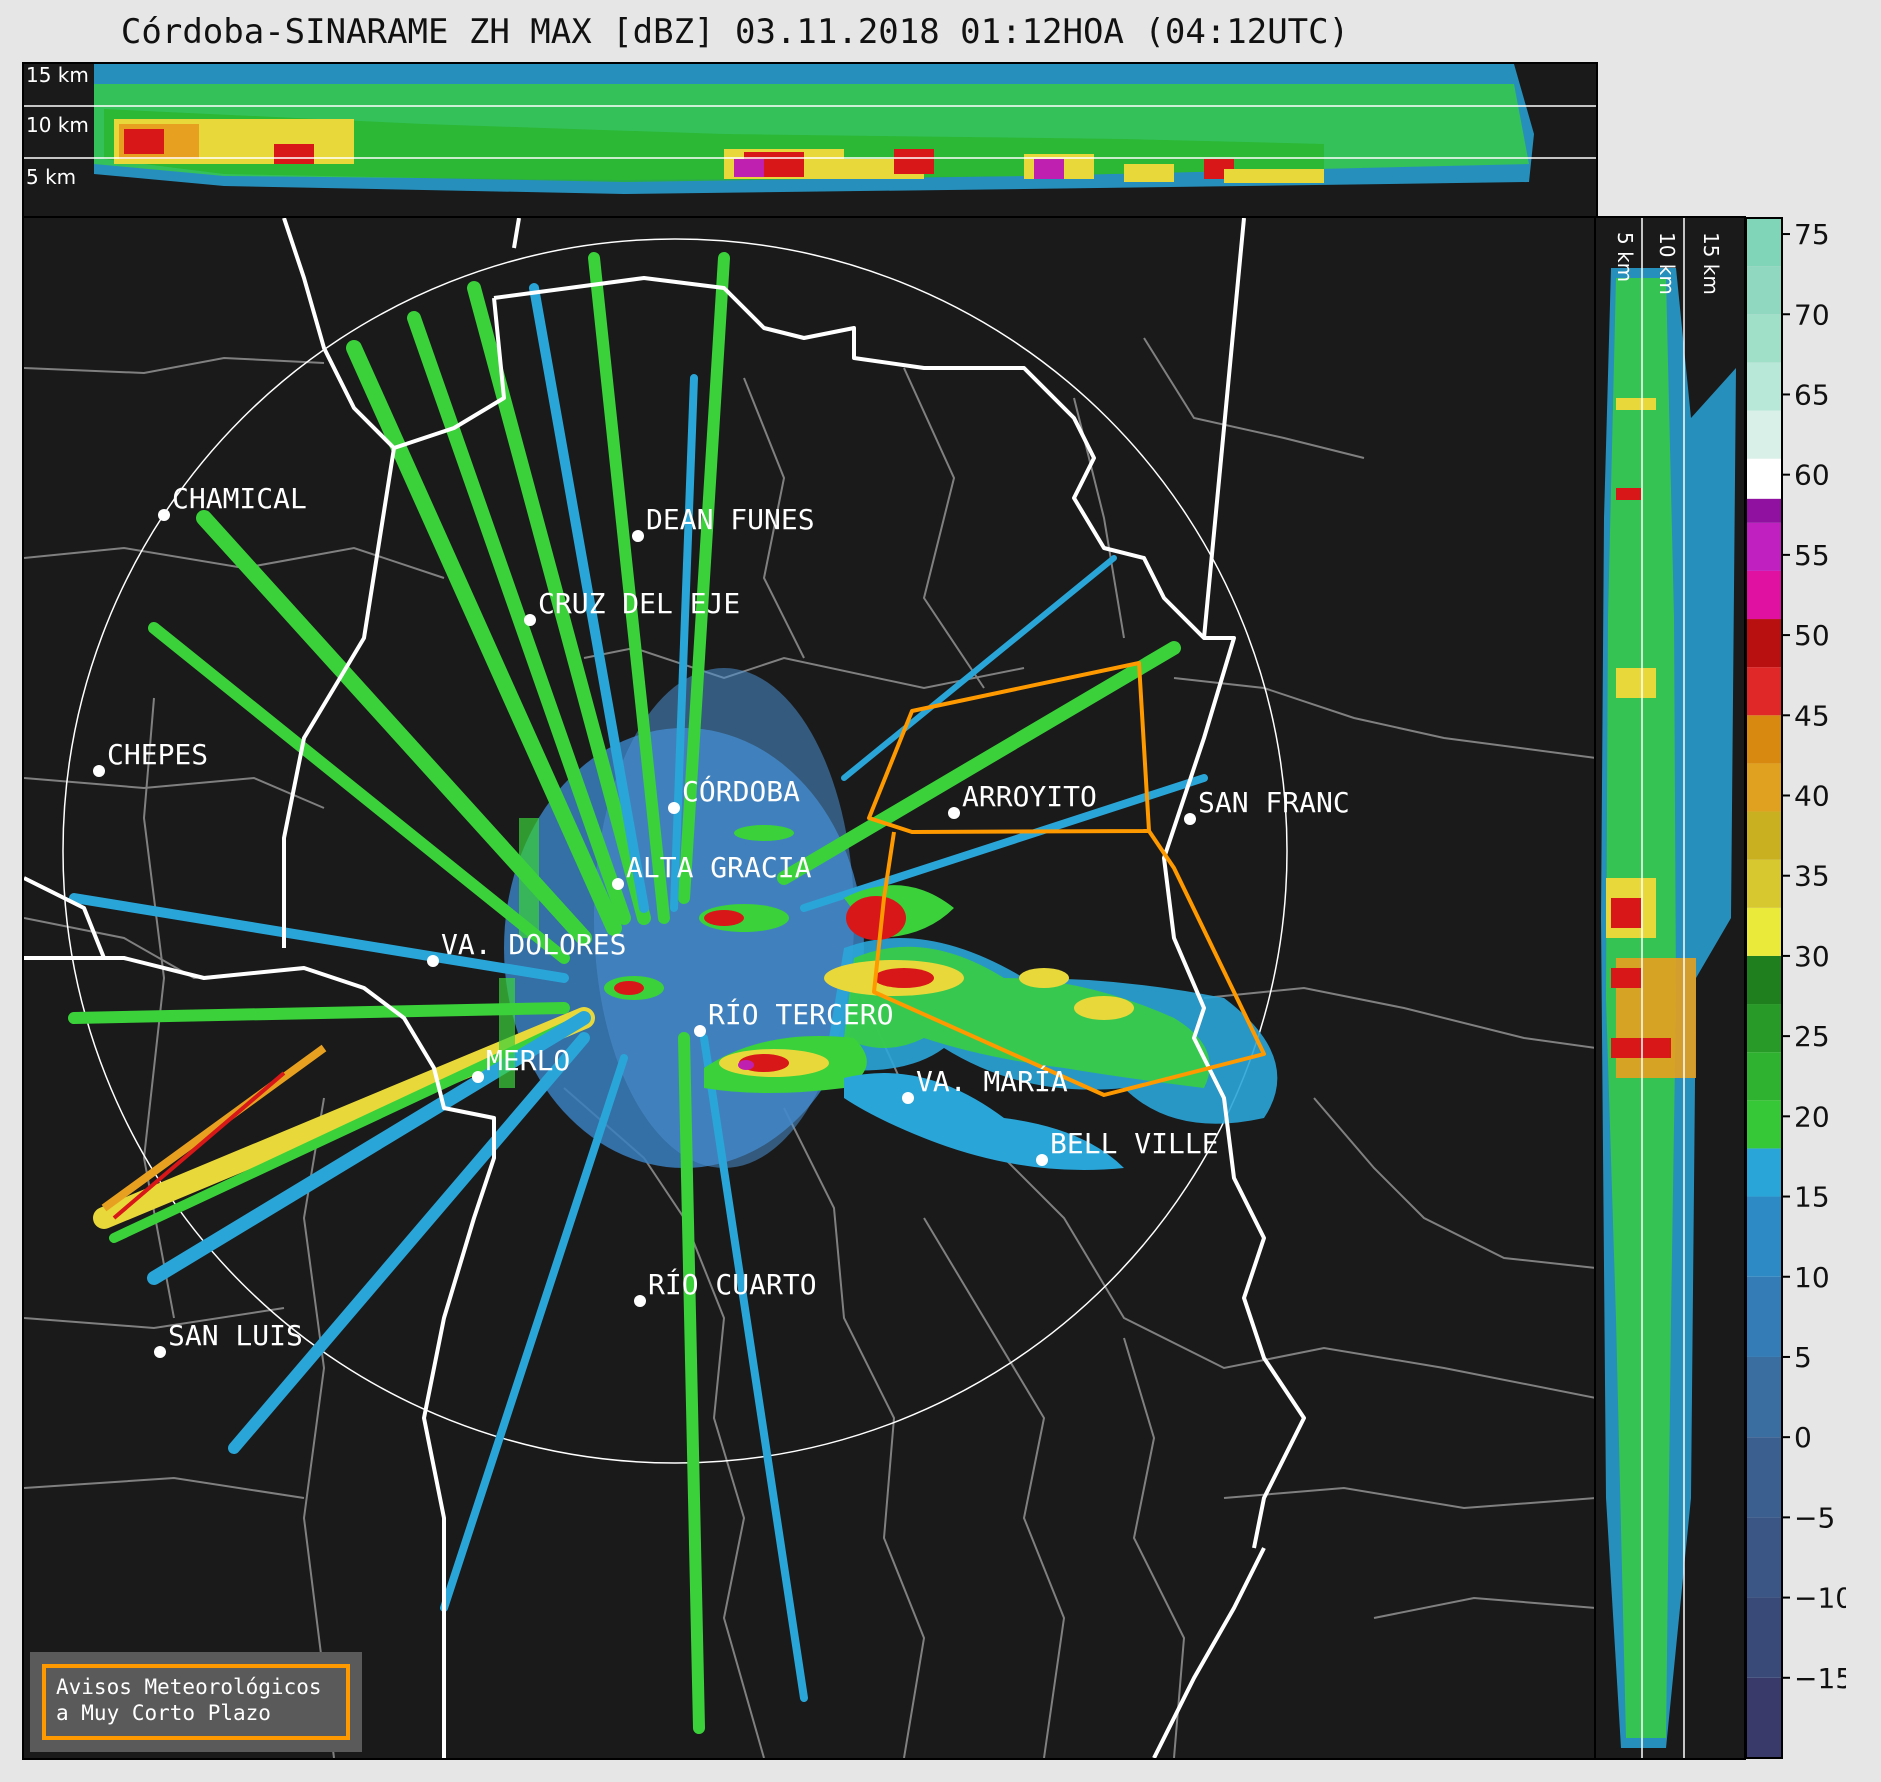  I want to click on top-cross-section: 15 km 10 km 5 km, so click(810, 129).